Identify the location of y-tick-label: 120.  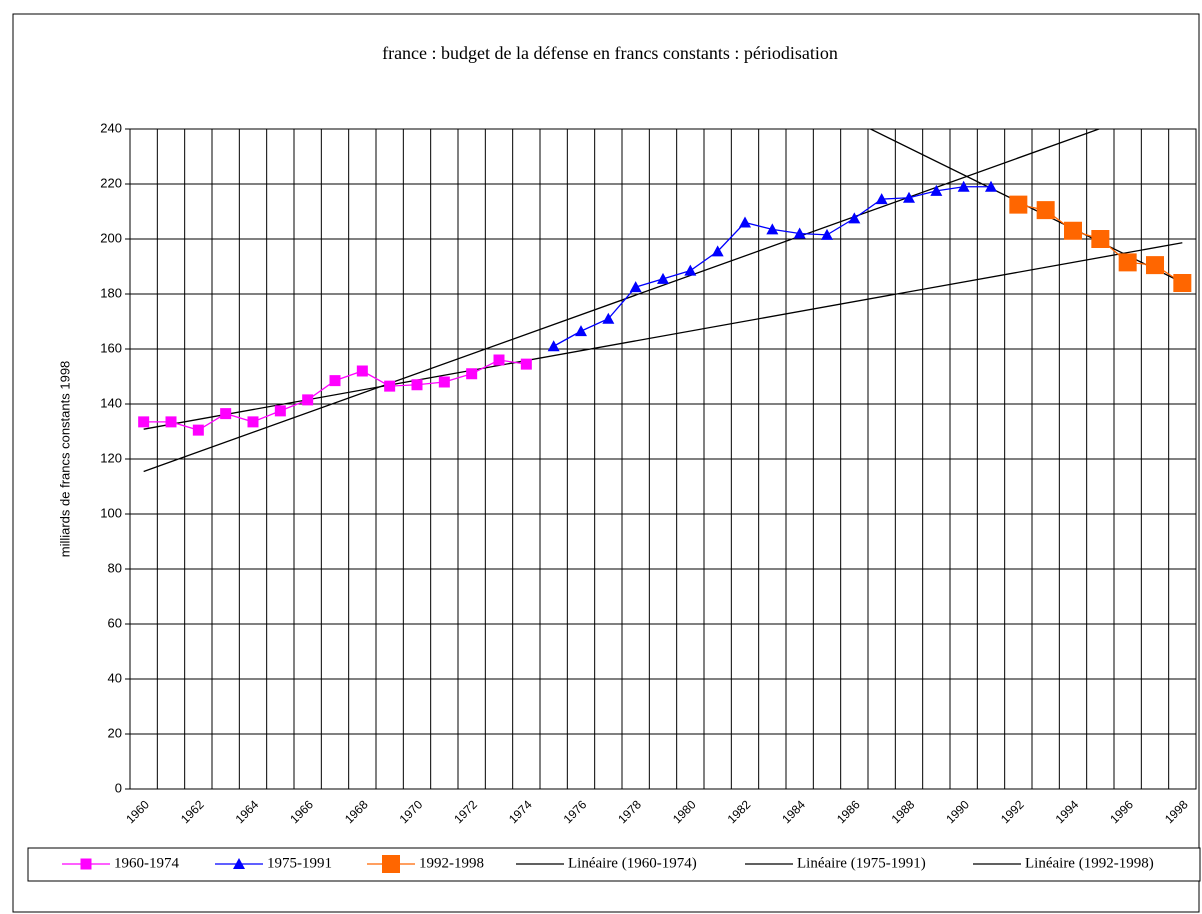
(111, 457).